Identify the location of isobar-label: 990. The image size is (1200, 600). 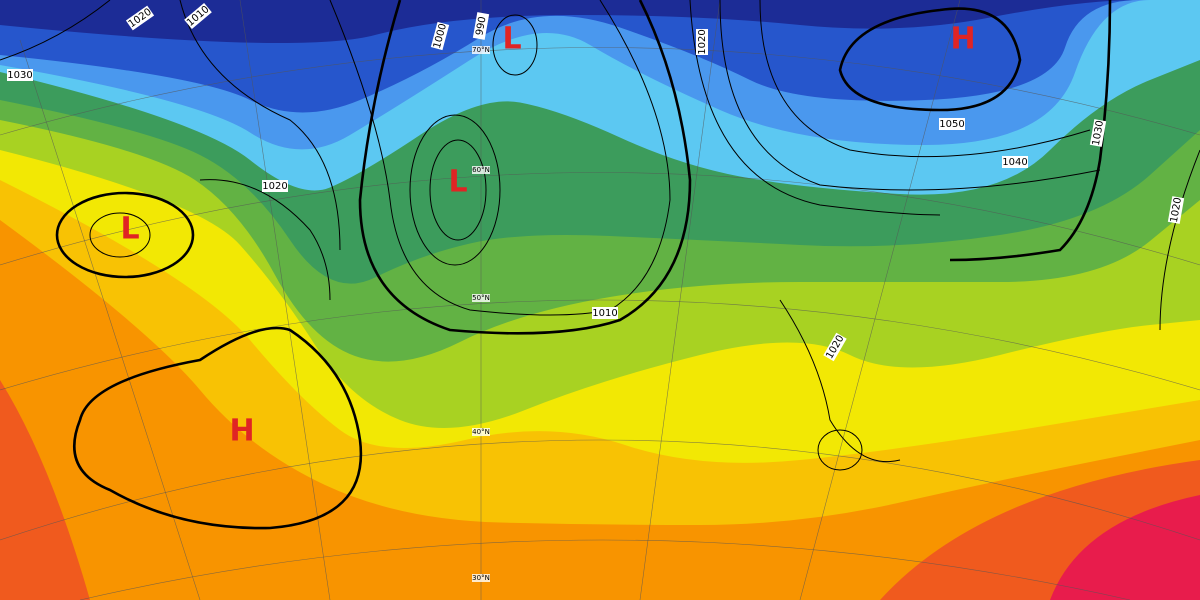
(481, 26).